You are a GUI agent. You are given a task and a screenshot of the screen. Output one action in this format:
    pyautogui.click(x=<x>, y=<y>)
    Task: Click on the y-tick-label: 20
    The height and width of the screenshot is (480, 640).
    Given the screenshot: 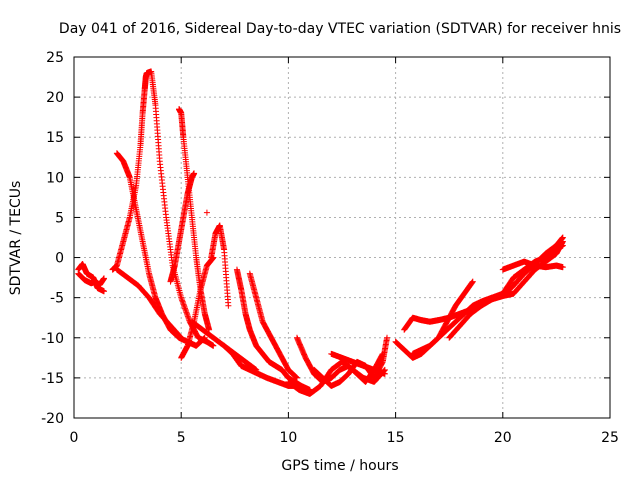 What is the action you would take?
    pyautogui.click(x=55, y=98)
    